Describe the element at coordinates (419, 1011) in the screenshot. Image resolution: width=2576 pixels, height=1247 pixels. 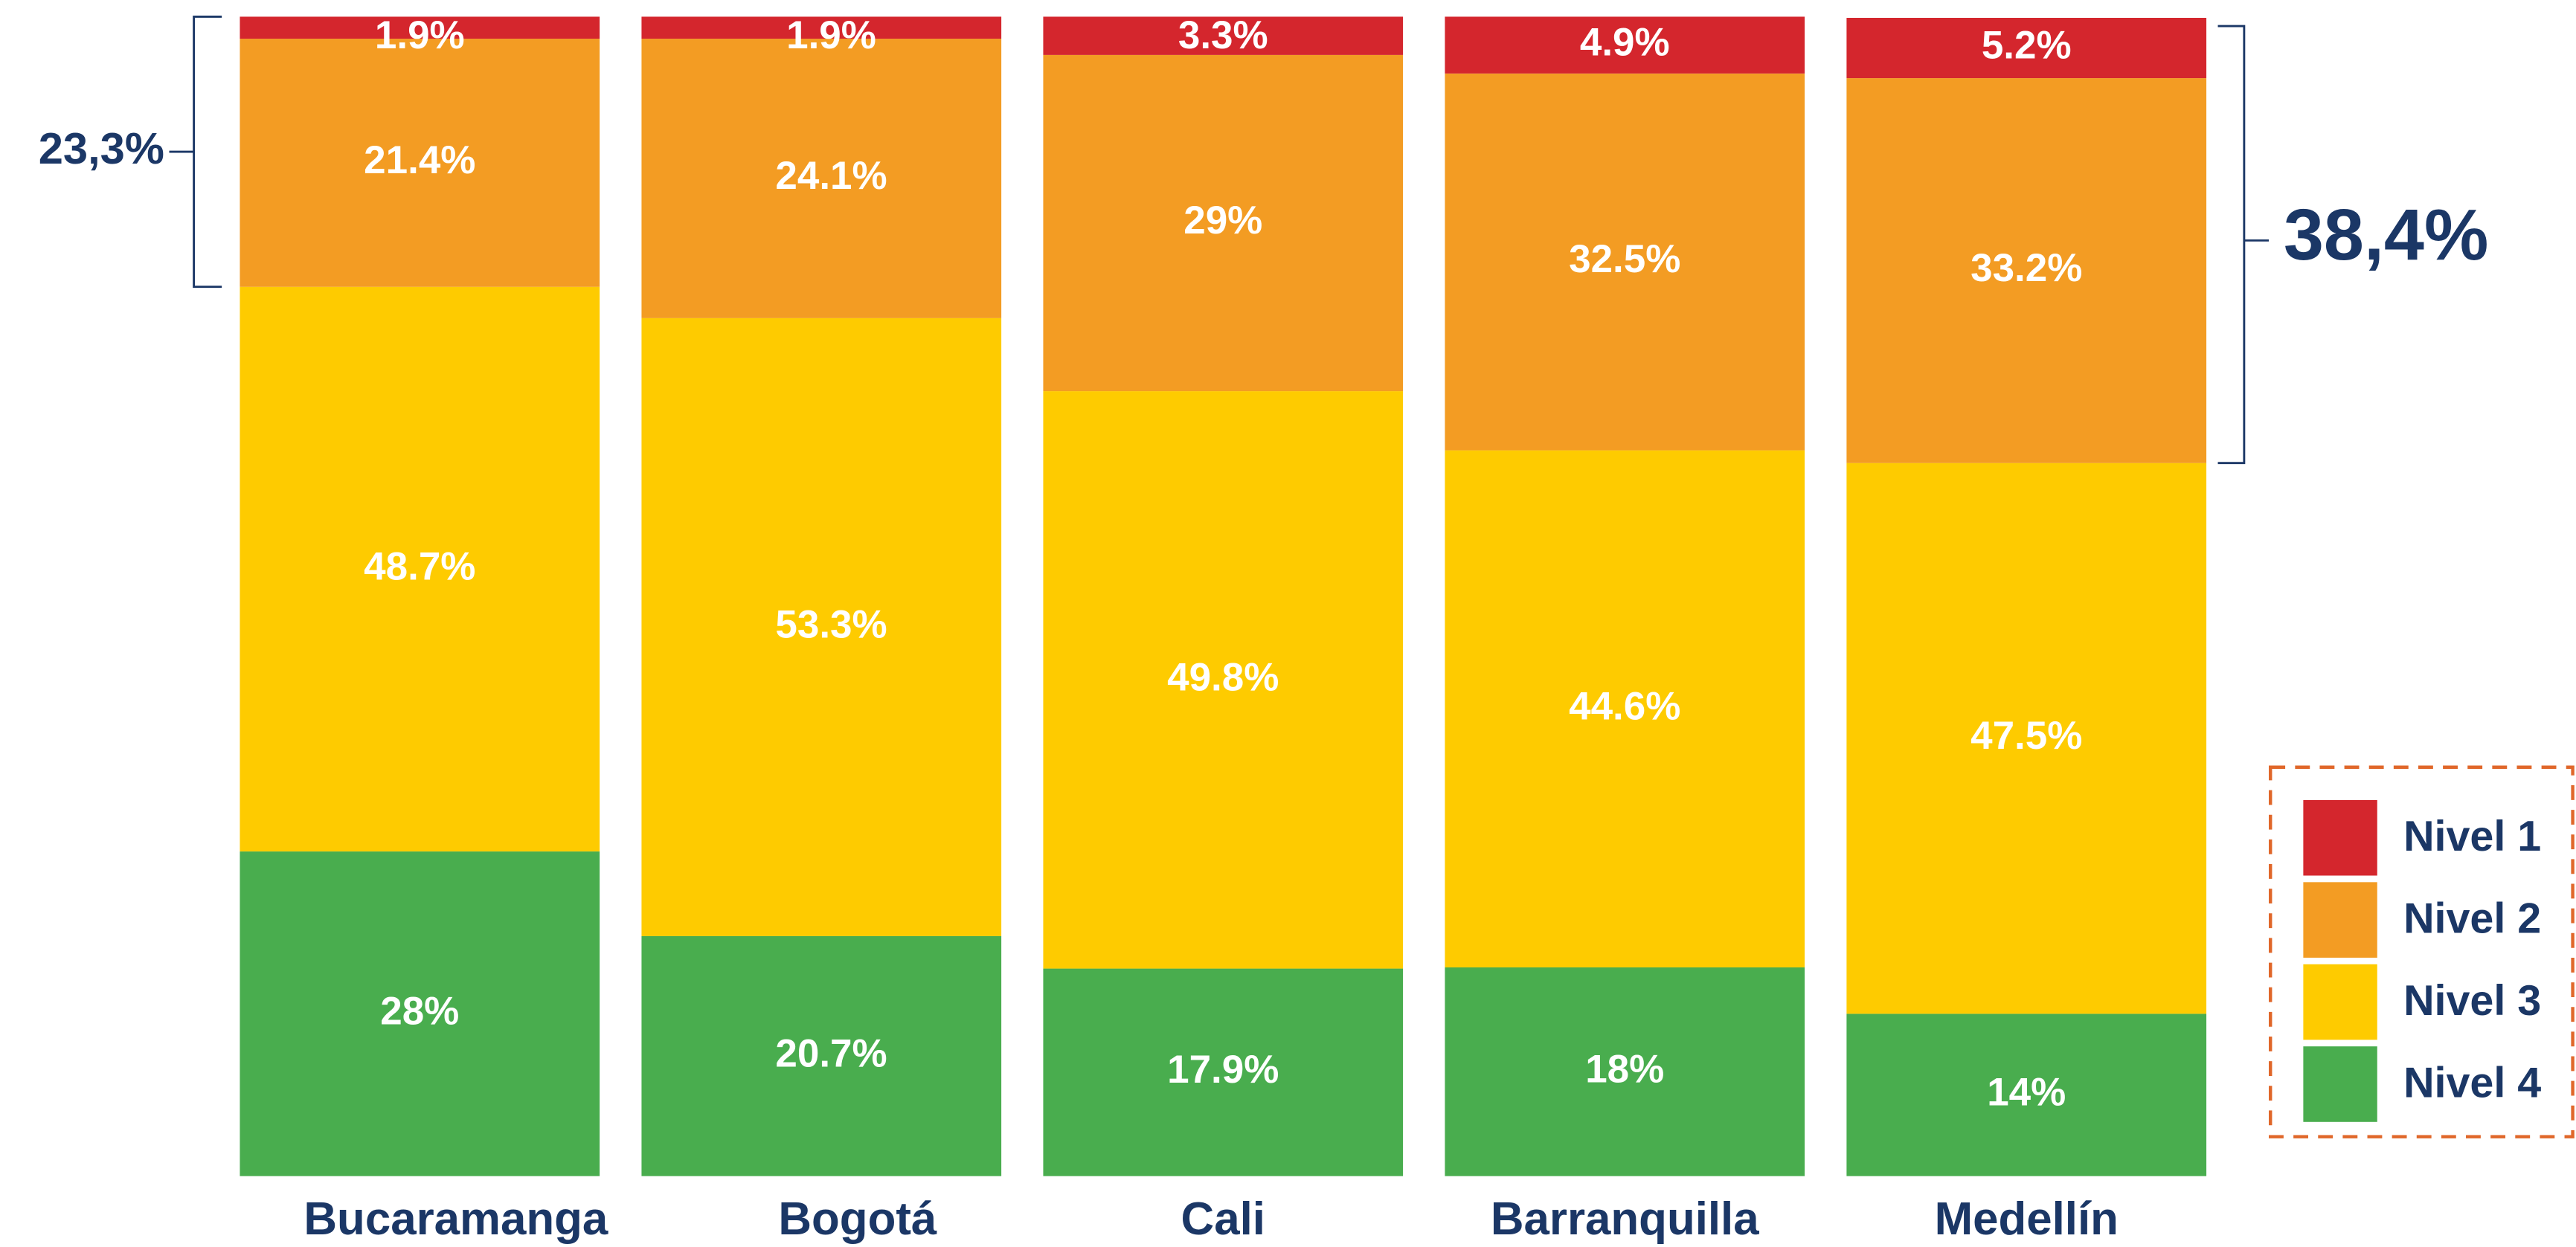
I see `data-label: 28%` at that location.